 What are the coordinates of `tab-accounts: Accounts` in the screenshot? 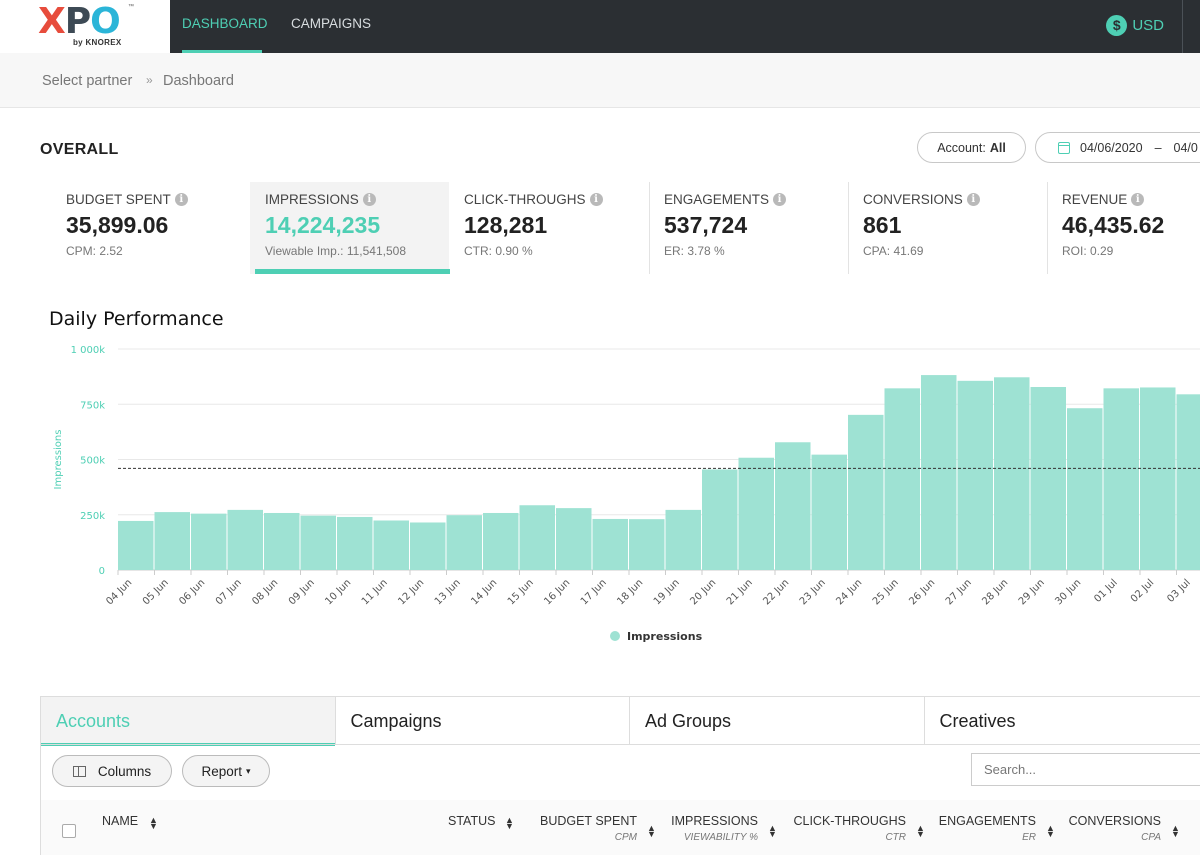 It's located at (188, 721).